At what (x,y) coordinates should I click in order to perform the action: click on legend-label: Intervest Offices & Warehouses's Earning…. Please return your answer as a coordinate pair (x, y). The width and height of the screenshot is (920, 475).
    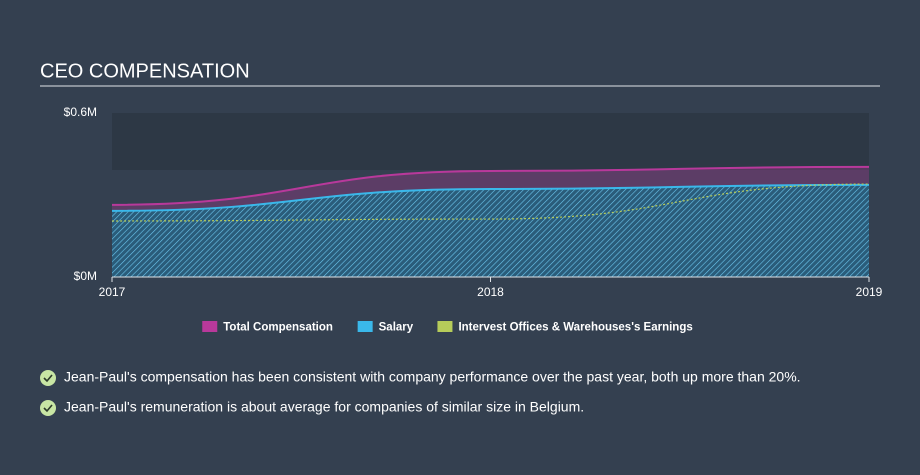
    Looking at the image, I should click on (575, 328).